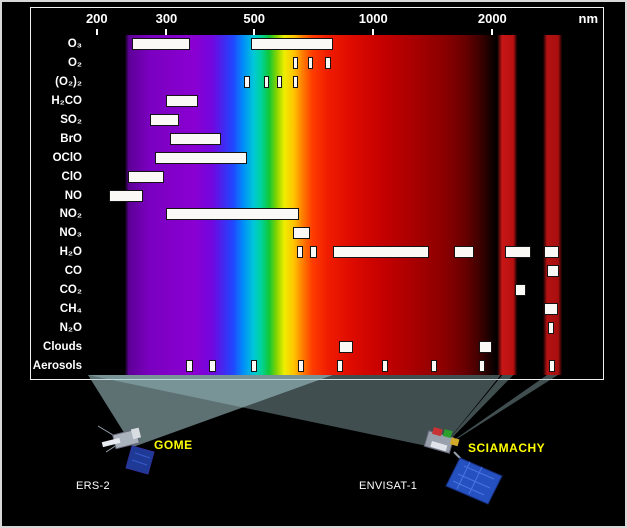  I want to click on axis-tick-label: 300, so click(166, 18).